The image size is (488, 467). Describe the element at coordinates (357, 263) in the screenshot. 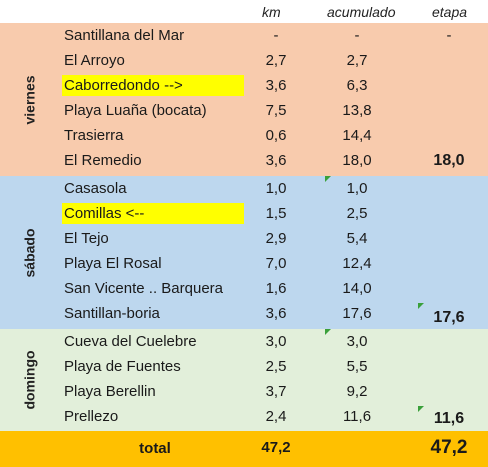

I see `acumulado-cell: 12,4` at that location.